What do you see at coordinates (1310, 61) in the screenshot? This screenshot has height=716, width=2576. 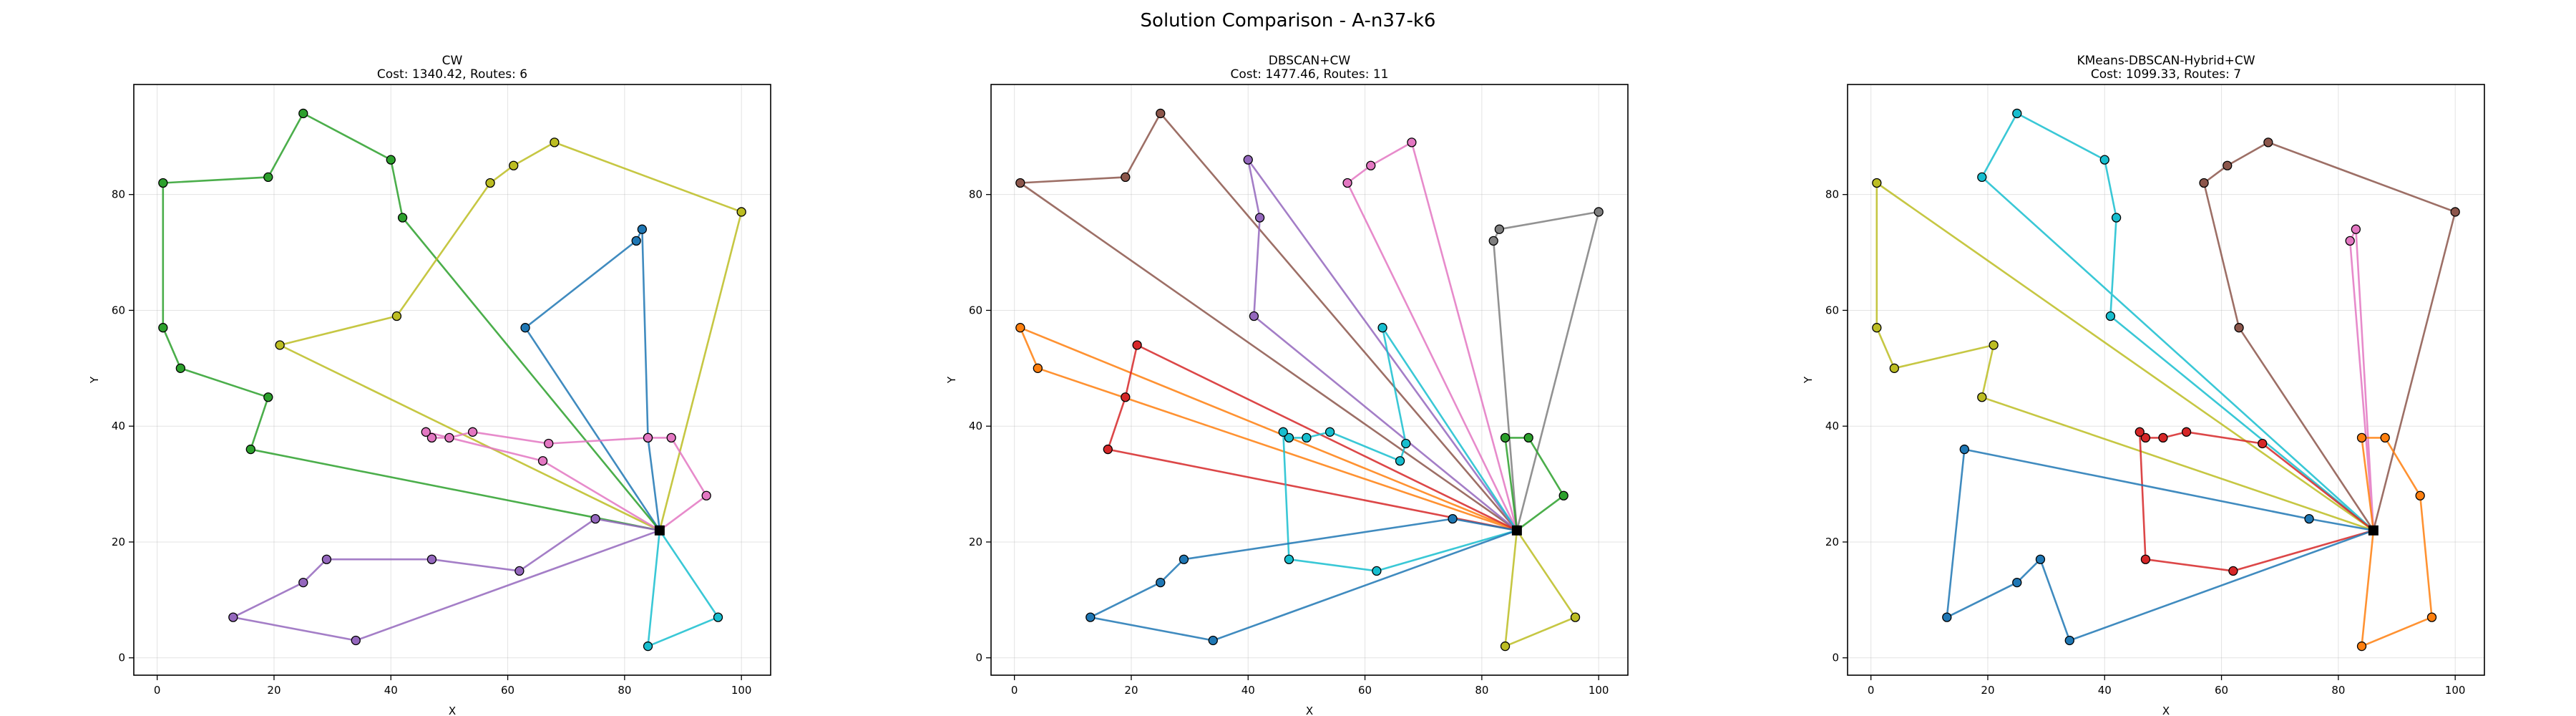 I see `subplot-title: DBSCAN+CW` at bounding box center [1310, 61].